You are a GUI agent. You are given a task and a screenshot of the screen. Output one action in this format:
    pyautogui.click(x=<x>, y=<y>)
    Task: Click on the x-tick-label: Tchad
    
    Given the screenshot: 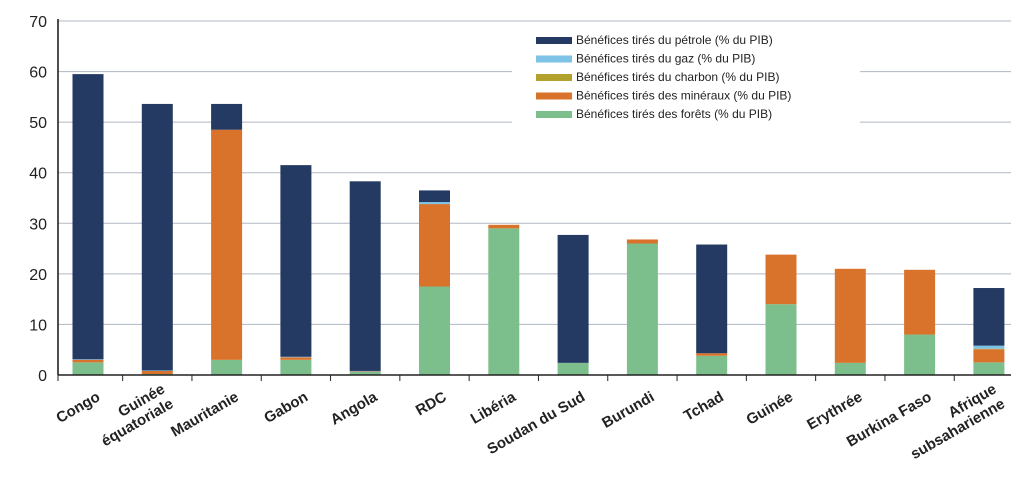 What is the action you would take?
    pyautogui.click(x=704, y=406)
    